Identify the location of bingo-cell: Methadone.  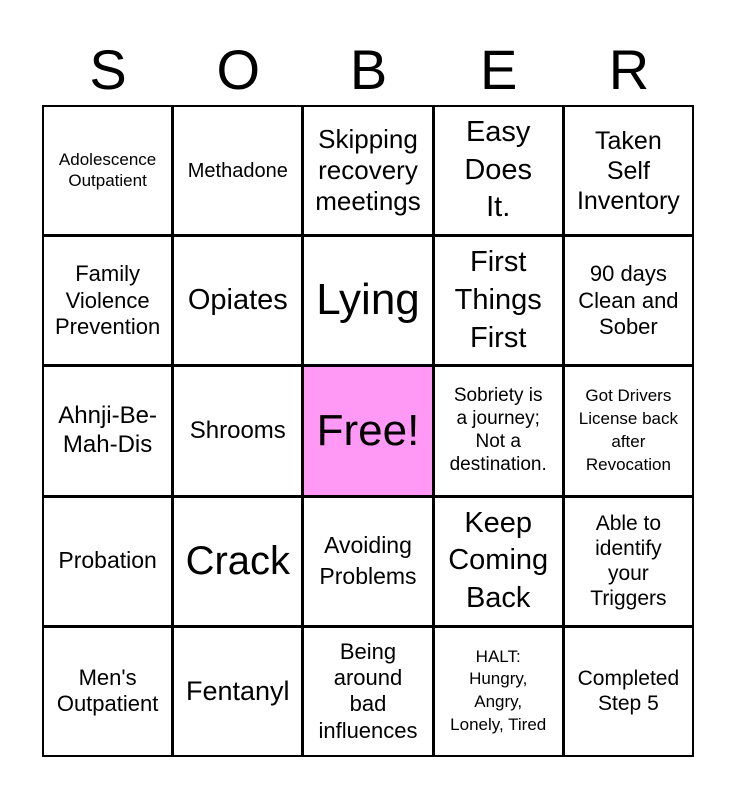
(238, 171).